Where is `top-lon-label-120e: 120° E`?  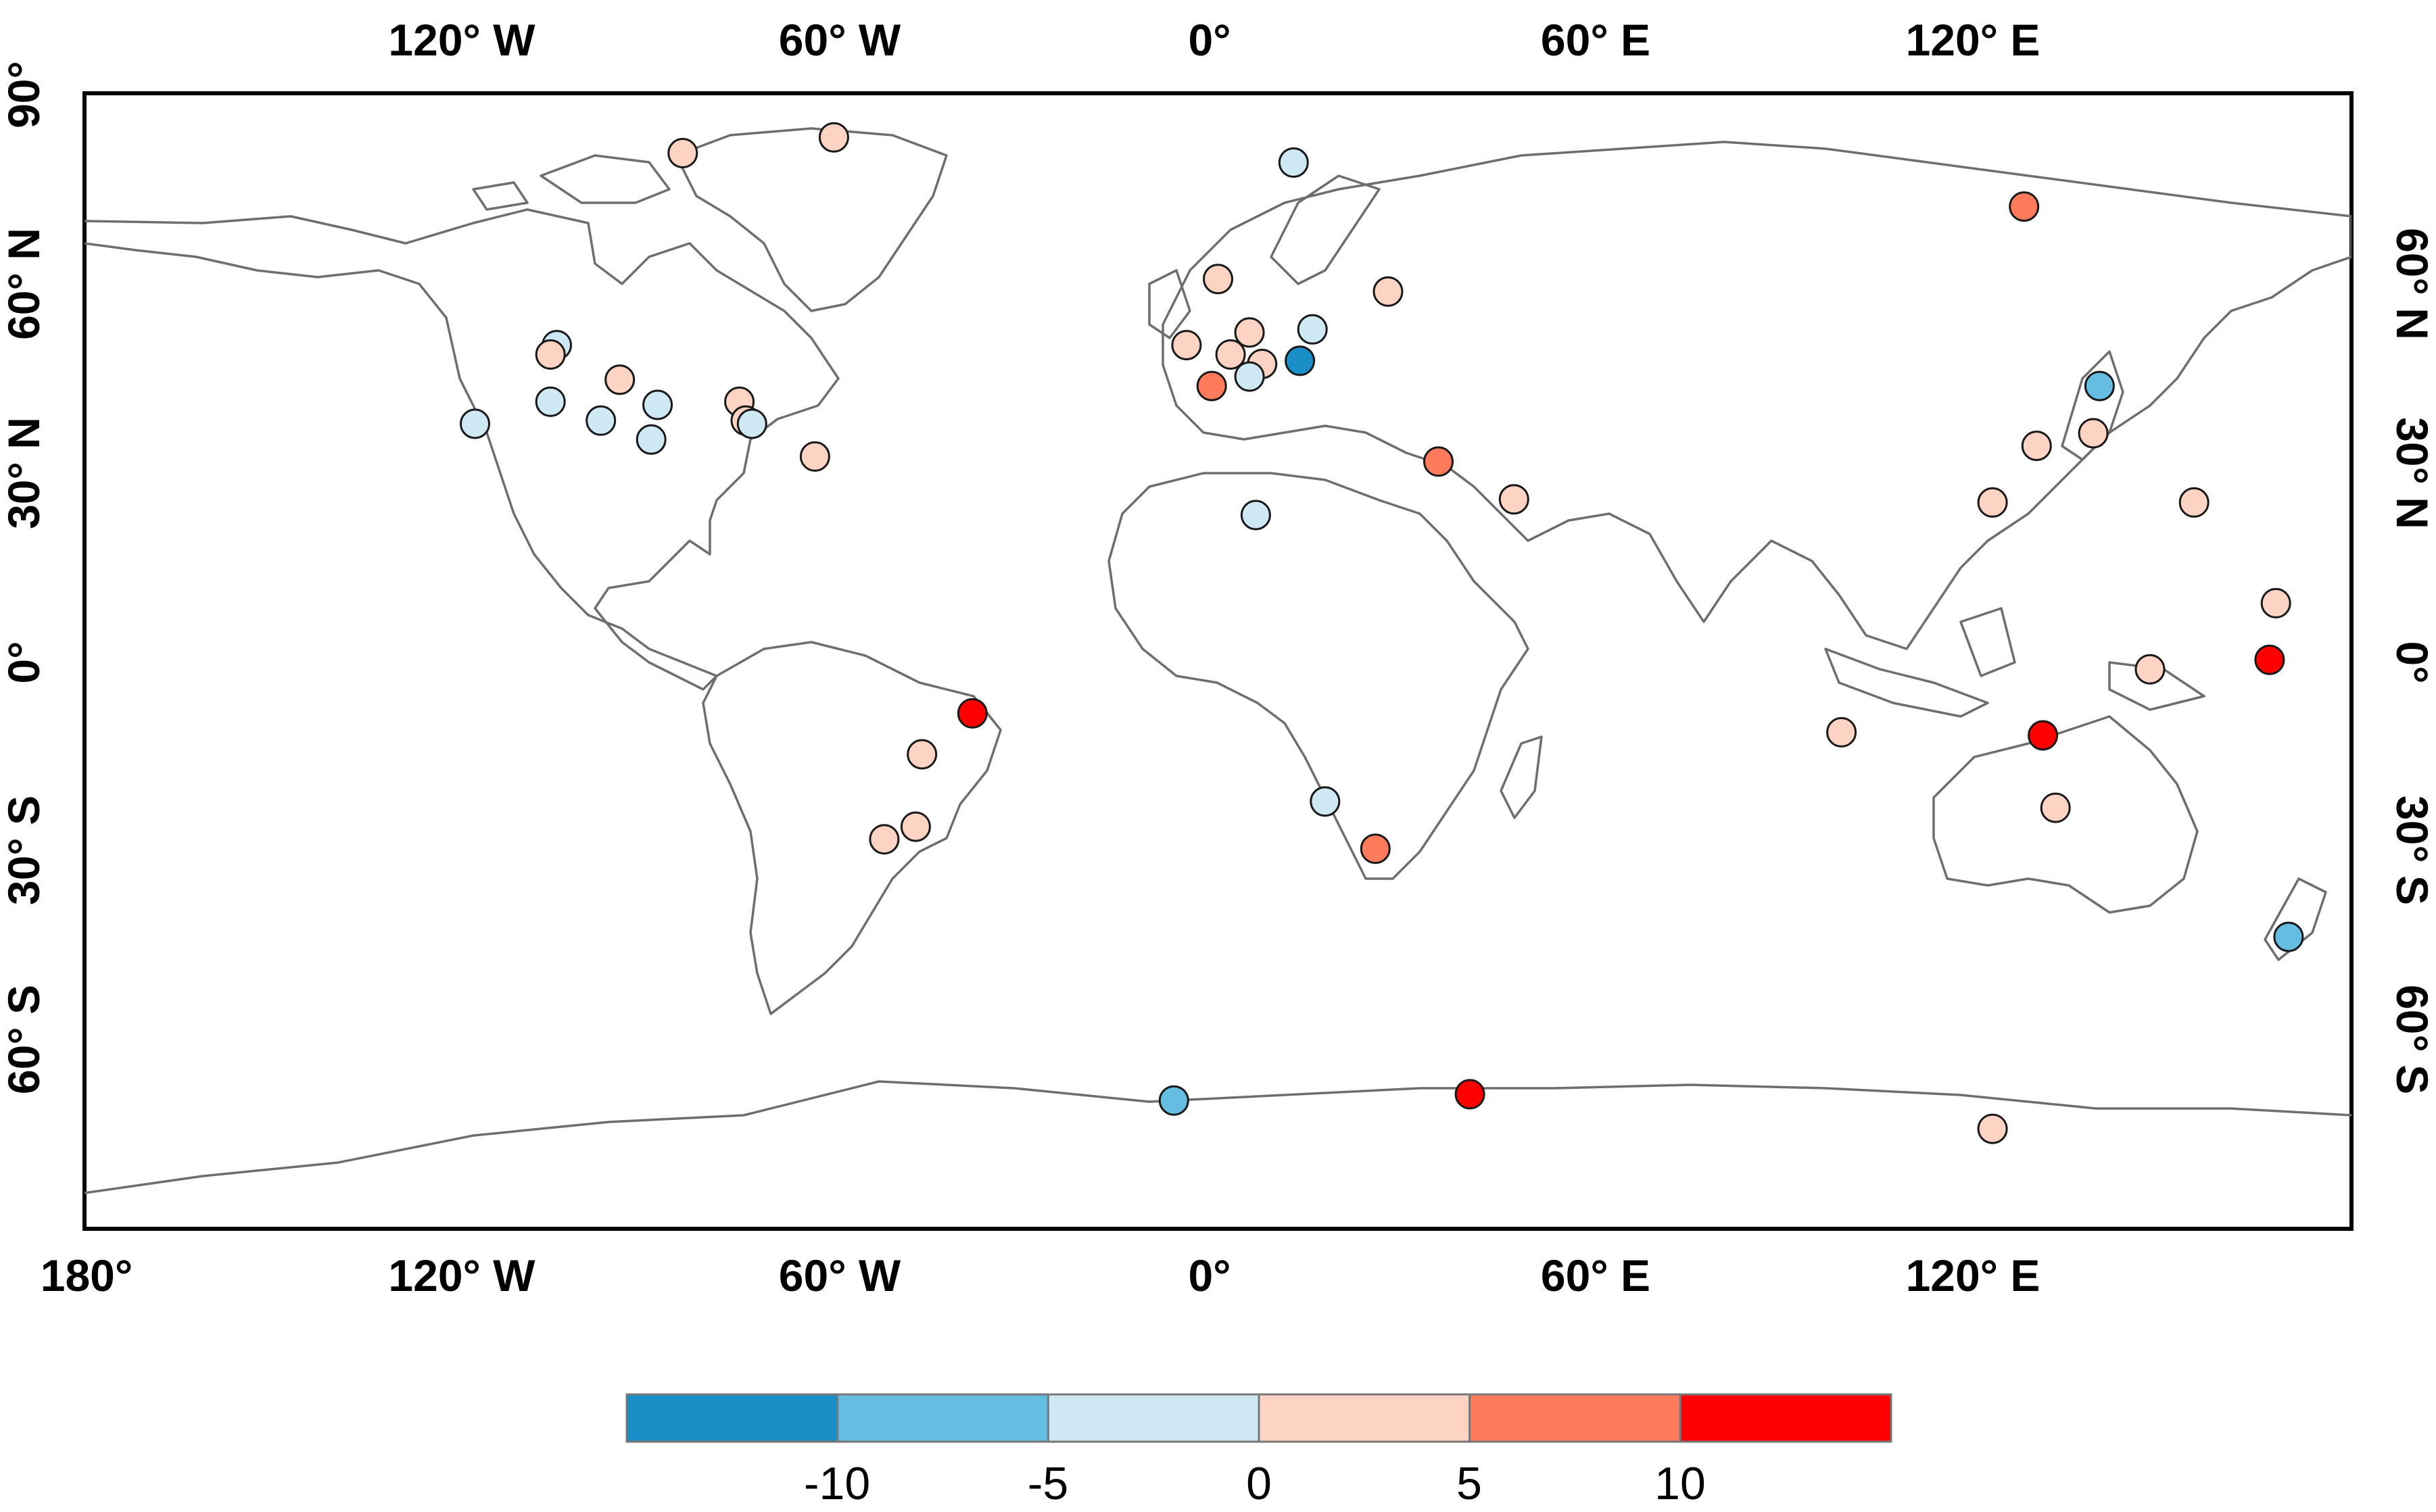 top-lon-label-120e: 120° E is located at coordinates (1973, 40).